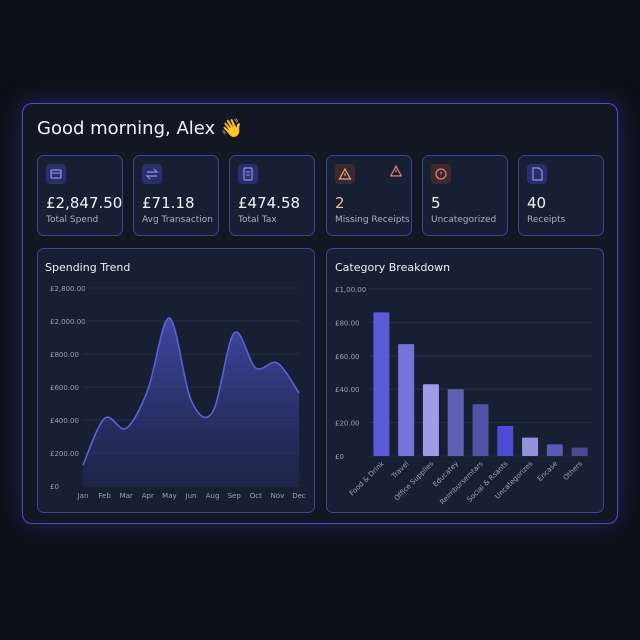 Image resolution: width=640 pixels, height=640 pixels. Describe the element at coordinates (235, 496) in the screenshot. I see `x-tick-label: Sep` at that location.